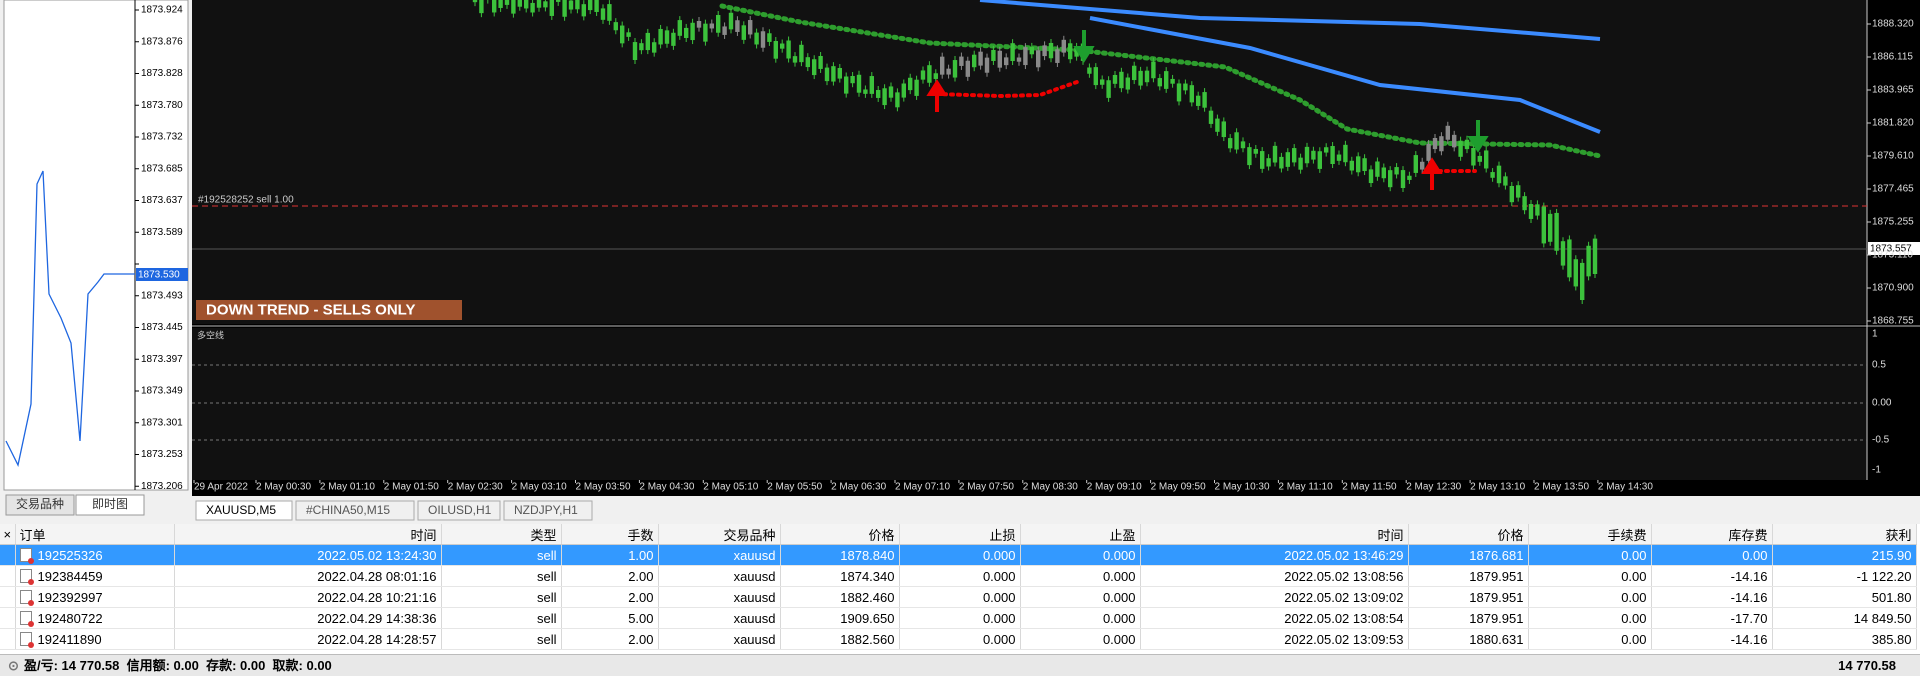 The height and width of the screenshot is (676, 1920). Describe the element at coordinates (610, 639) in the screenshot. I see `cell: 2.00` at that location.